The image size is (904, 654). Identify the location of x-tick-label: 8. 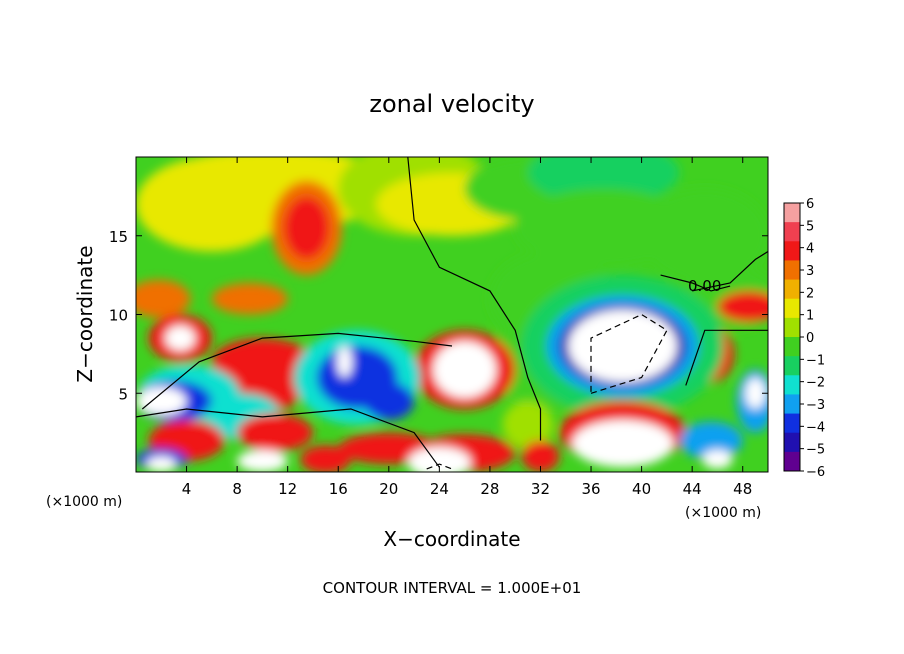
(237, 489).